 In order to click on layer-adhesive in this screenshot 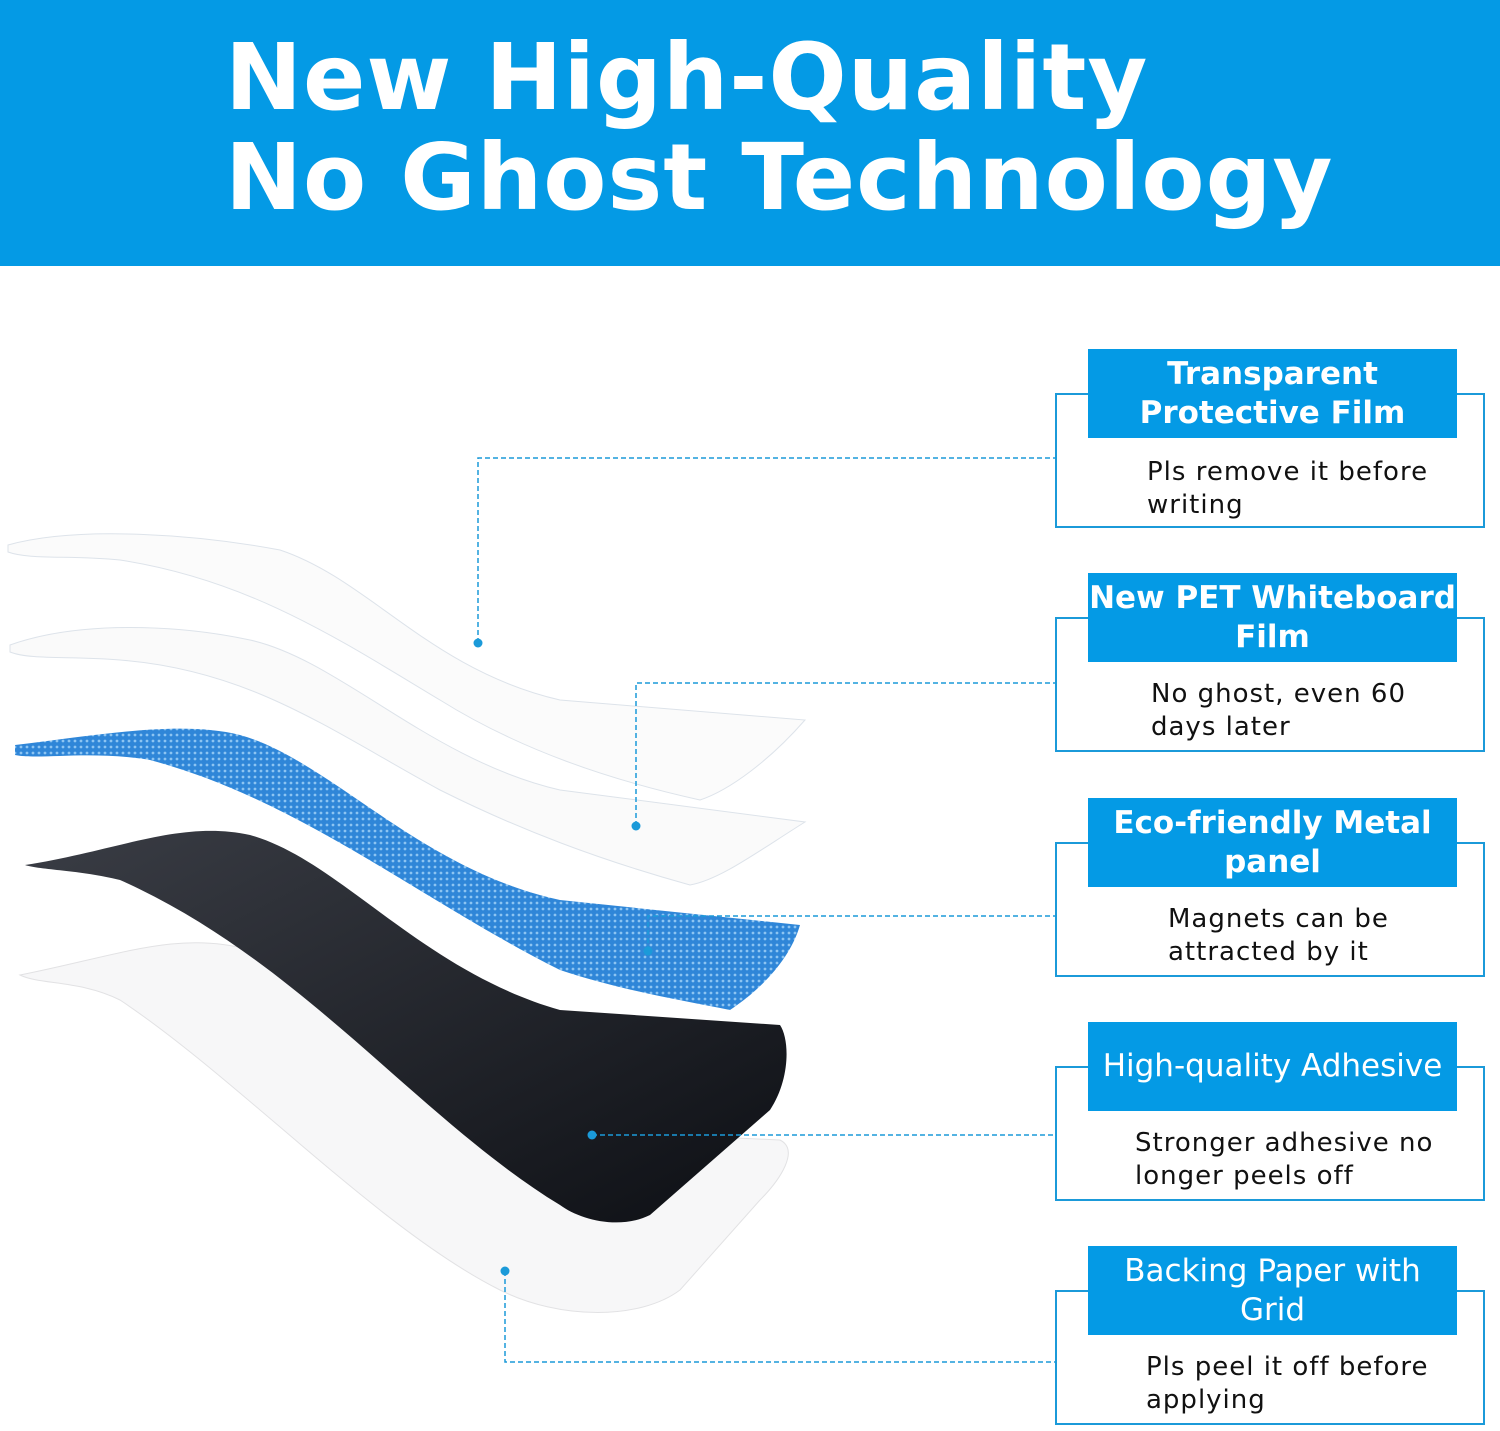, I will do `click(406, 1026)`.